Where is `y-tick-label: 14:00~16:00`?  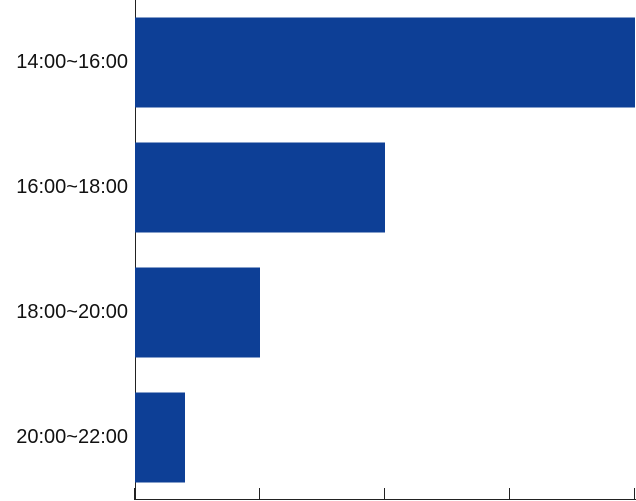
y-tick-label: 14:00~16:00 is located at coordinates (72, 62).